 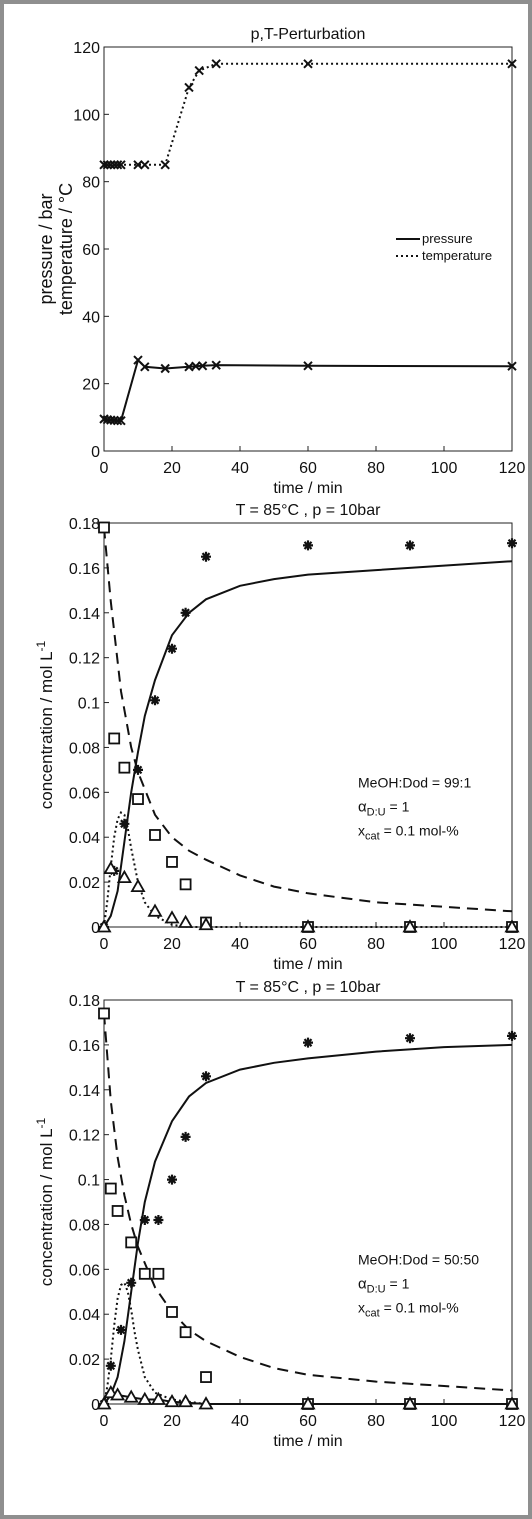 What do you see at coordinates (84, 748) in the screenshot?
I see `y-tick-label: 0.08` at bounding box center [84, 748].